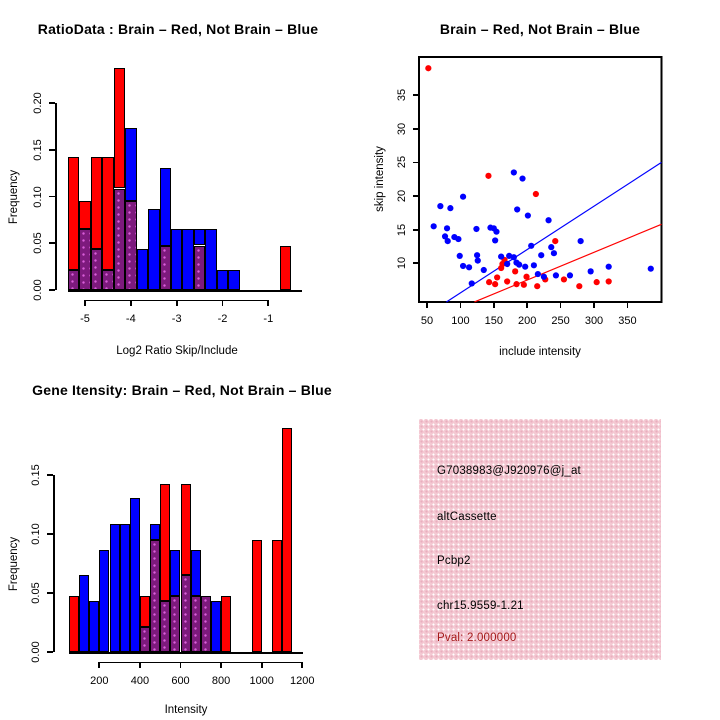 The image size is (720, 720). Describe the element at coordinates (540, 179) in the screenshot. I see `scatter-plot-area` at that location.